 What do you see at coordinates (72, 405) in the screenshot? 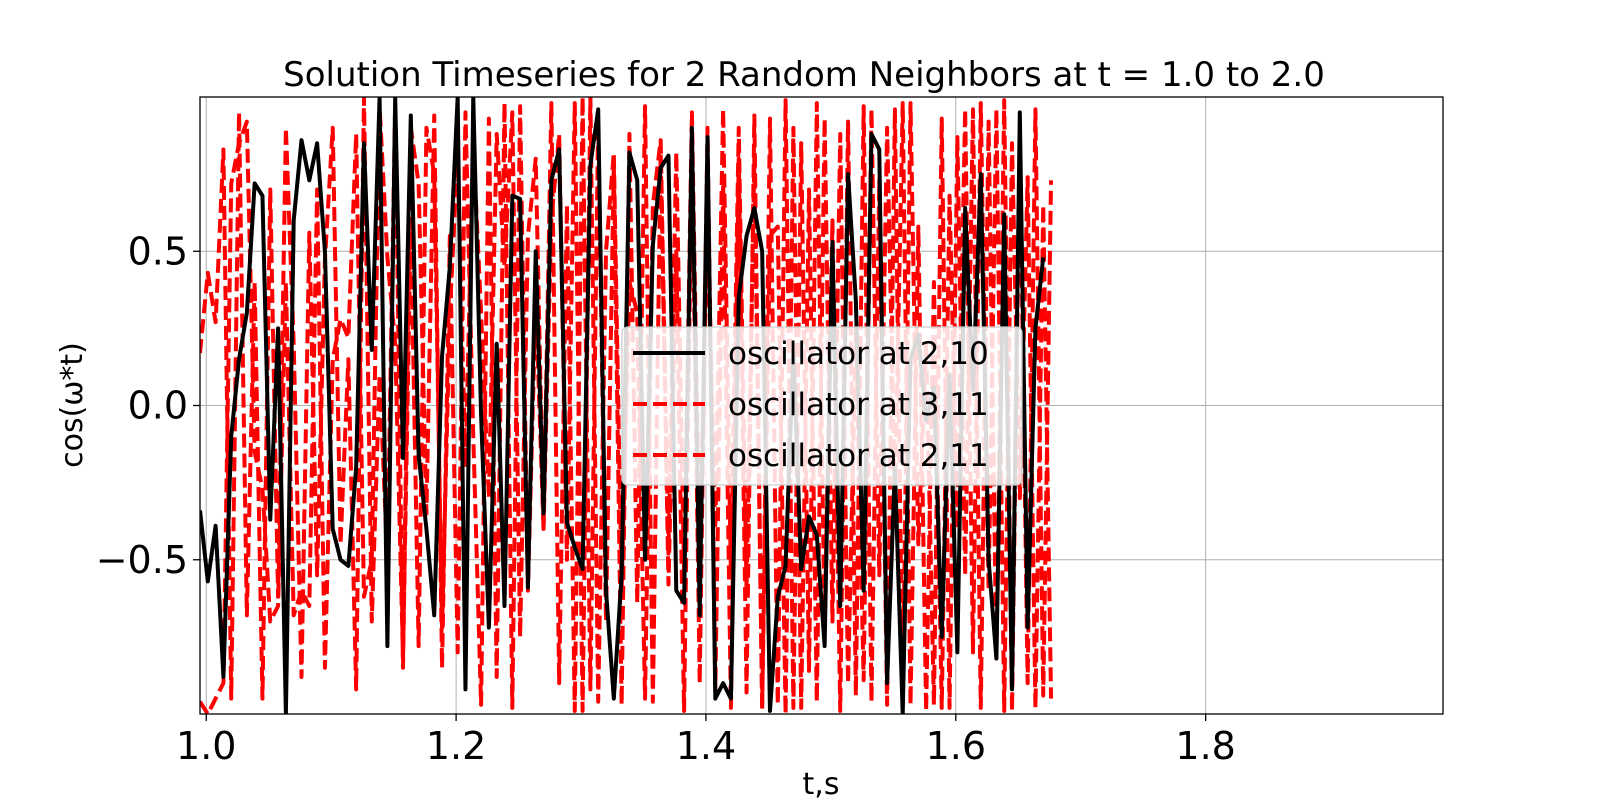
I see `y-axis-label: cos(ω*t)` at bounding box center [72, 405].